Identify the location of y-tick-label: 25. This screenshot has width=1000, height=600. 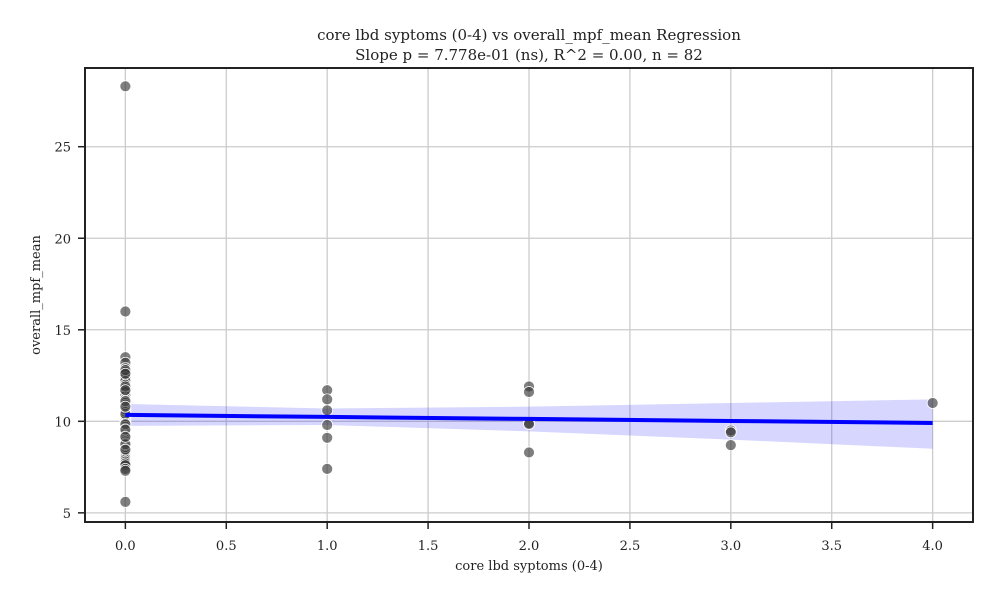
(62, 148).